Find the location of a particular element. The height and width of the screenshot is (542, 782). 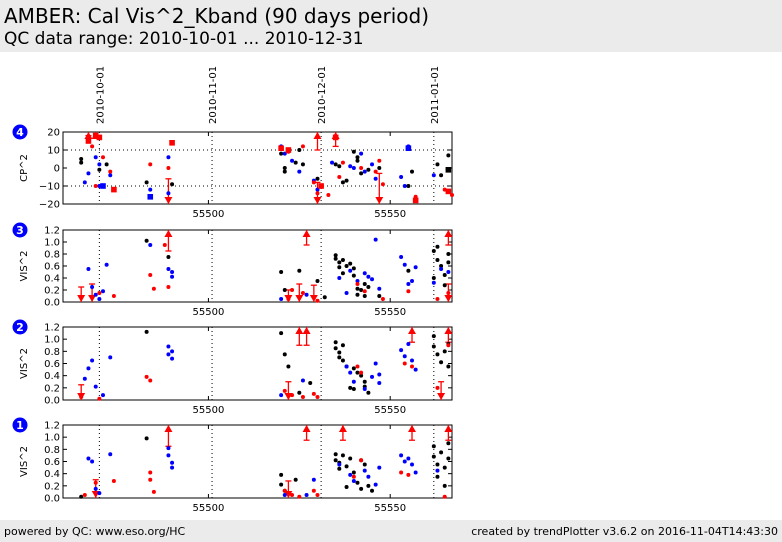

y-tick-label: 0.0 is located at coordinates (52, 401).